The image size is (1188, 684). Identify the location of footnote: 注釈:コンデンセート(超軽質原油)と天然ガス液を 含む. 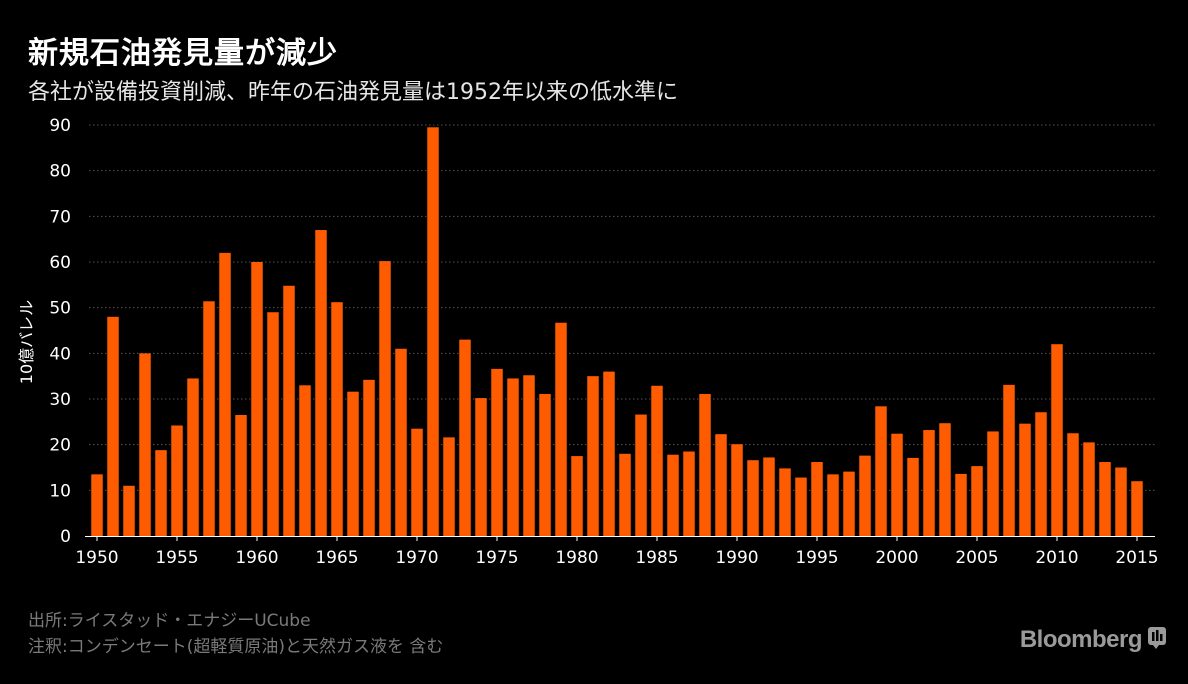
(236, 647).